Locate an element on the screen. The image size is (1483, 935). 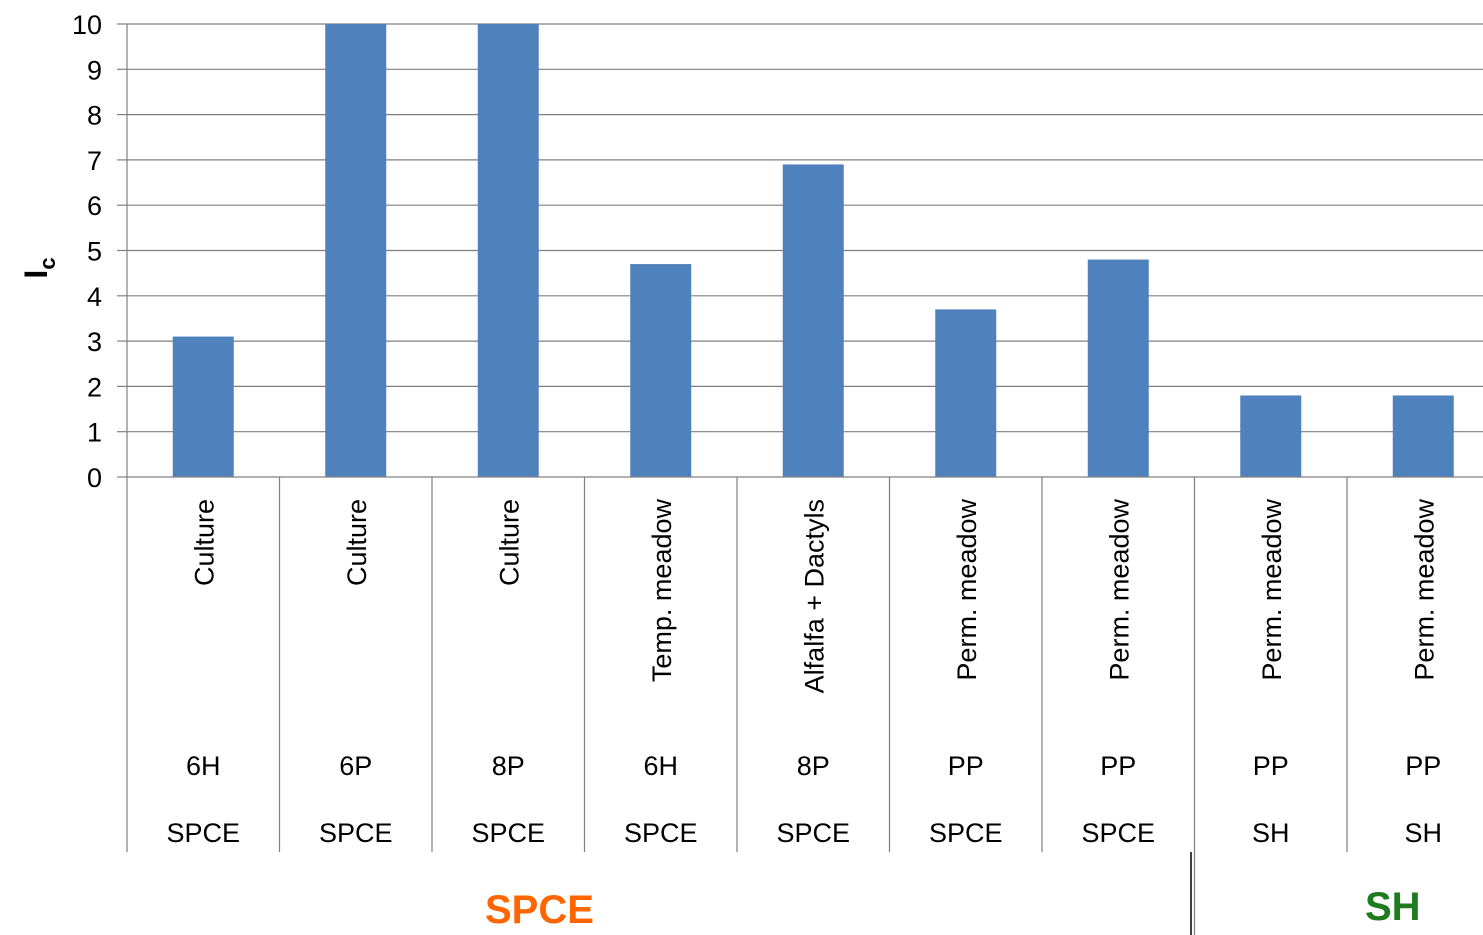
y-axis-label: Ic is located at coordinates (39, 267).